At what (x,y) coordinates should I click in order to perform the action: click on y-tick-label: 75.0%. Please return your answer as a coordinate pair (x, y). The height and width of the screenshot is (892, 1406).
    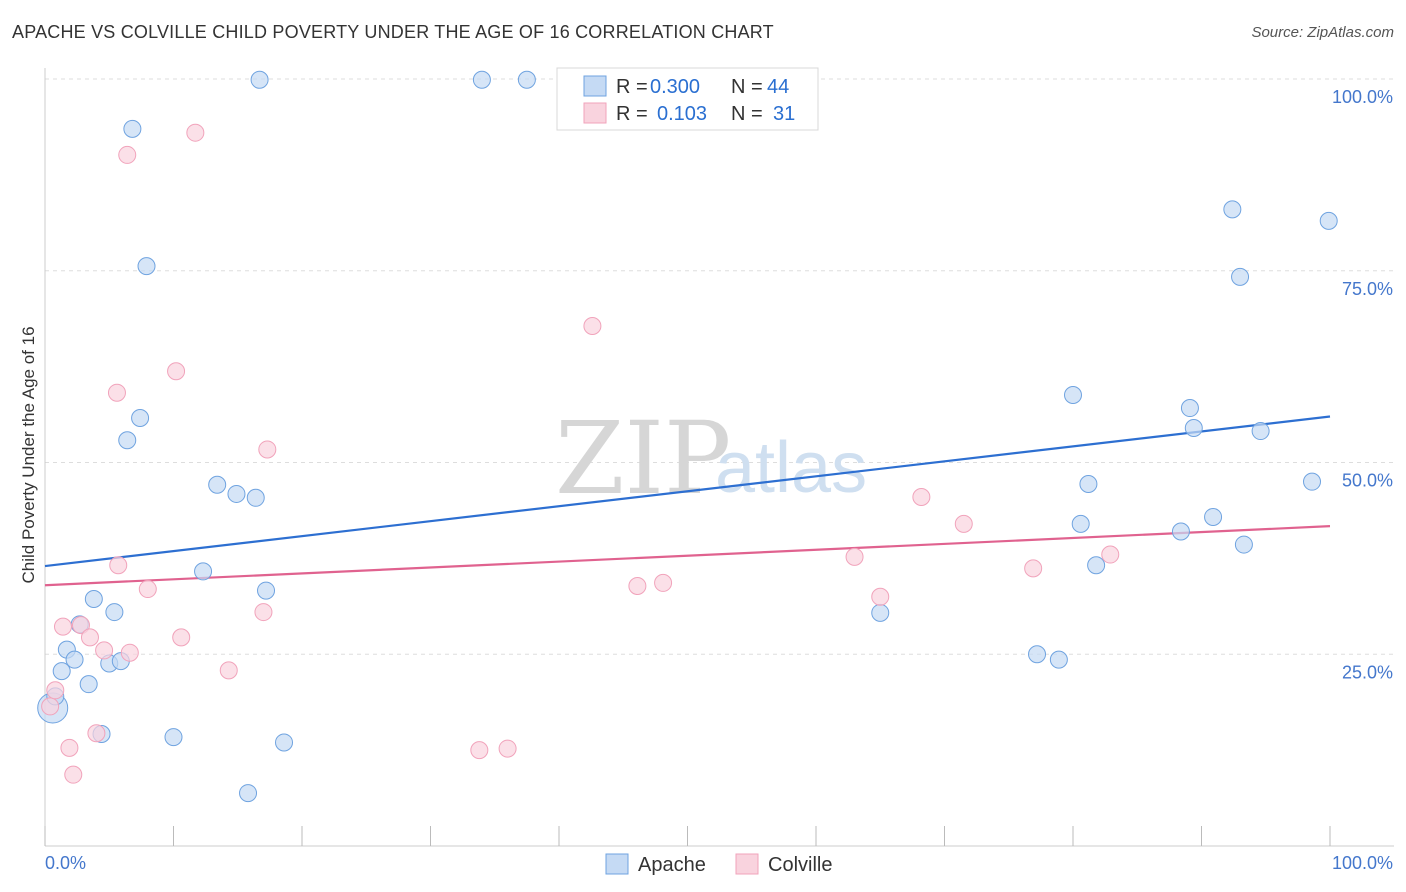
    Looking at the image, I should click on (1367, 289).